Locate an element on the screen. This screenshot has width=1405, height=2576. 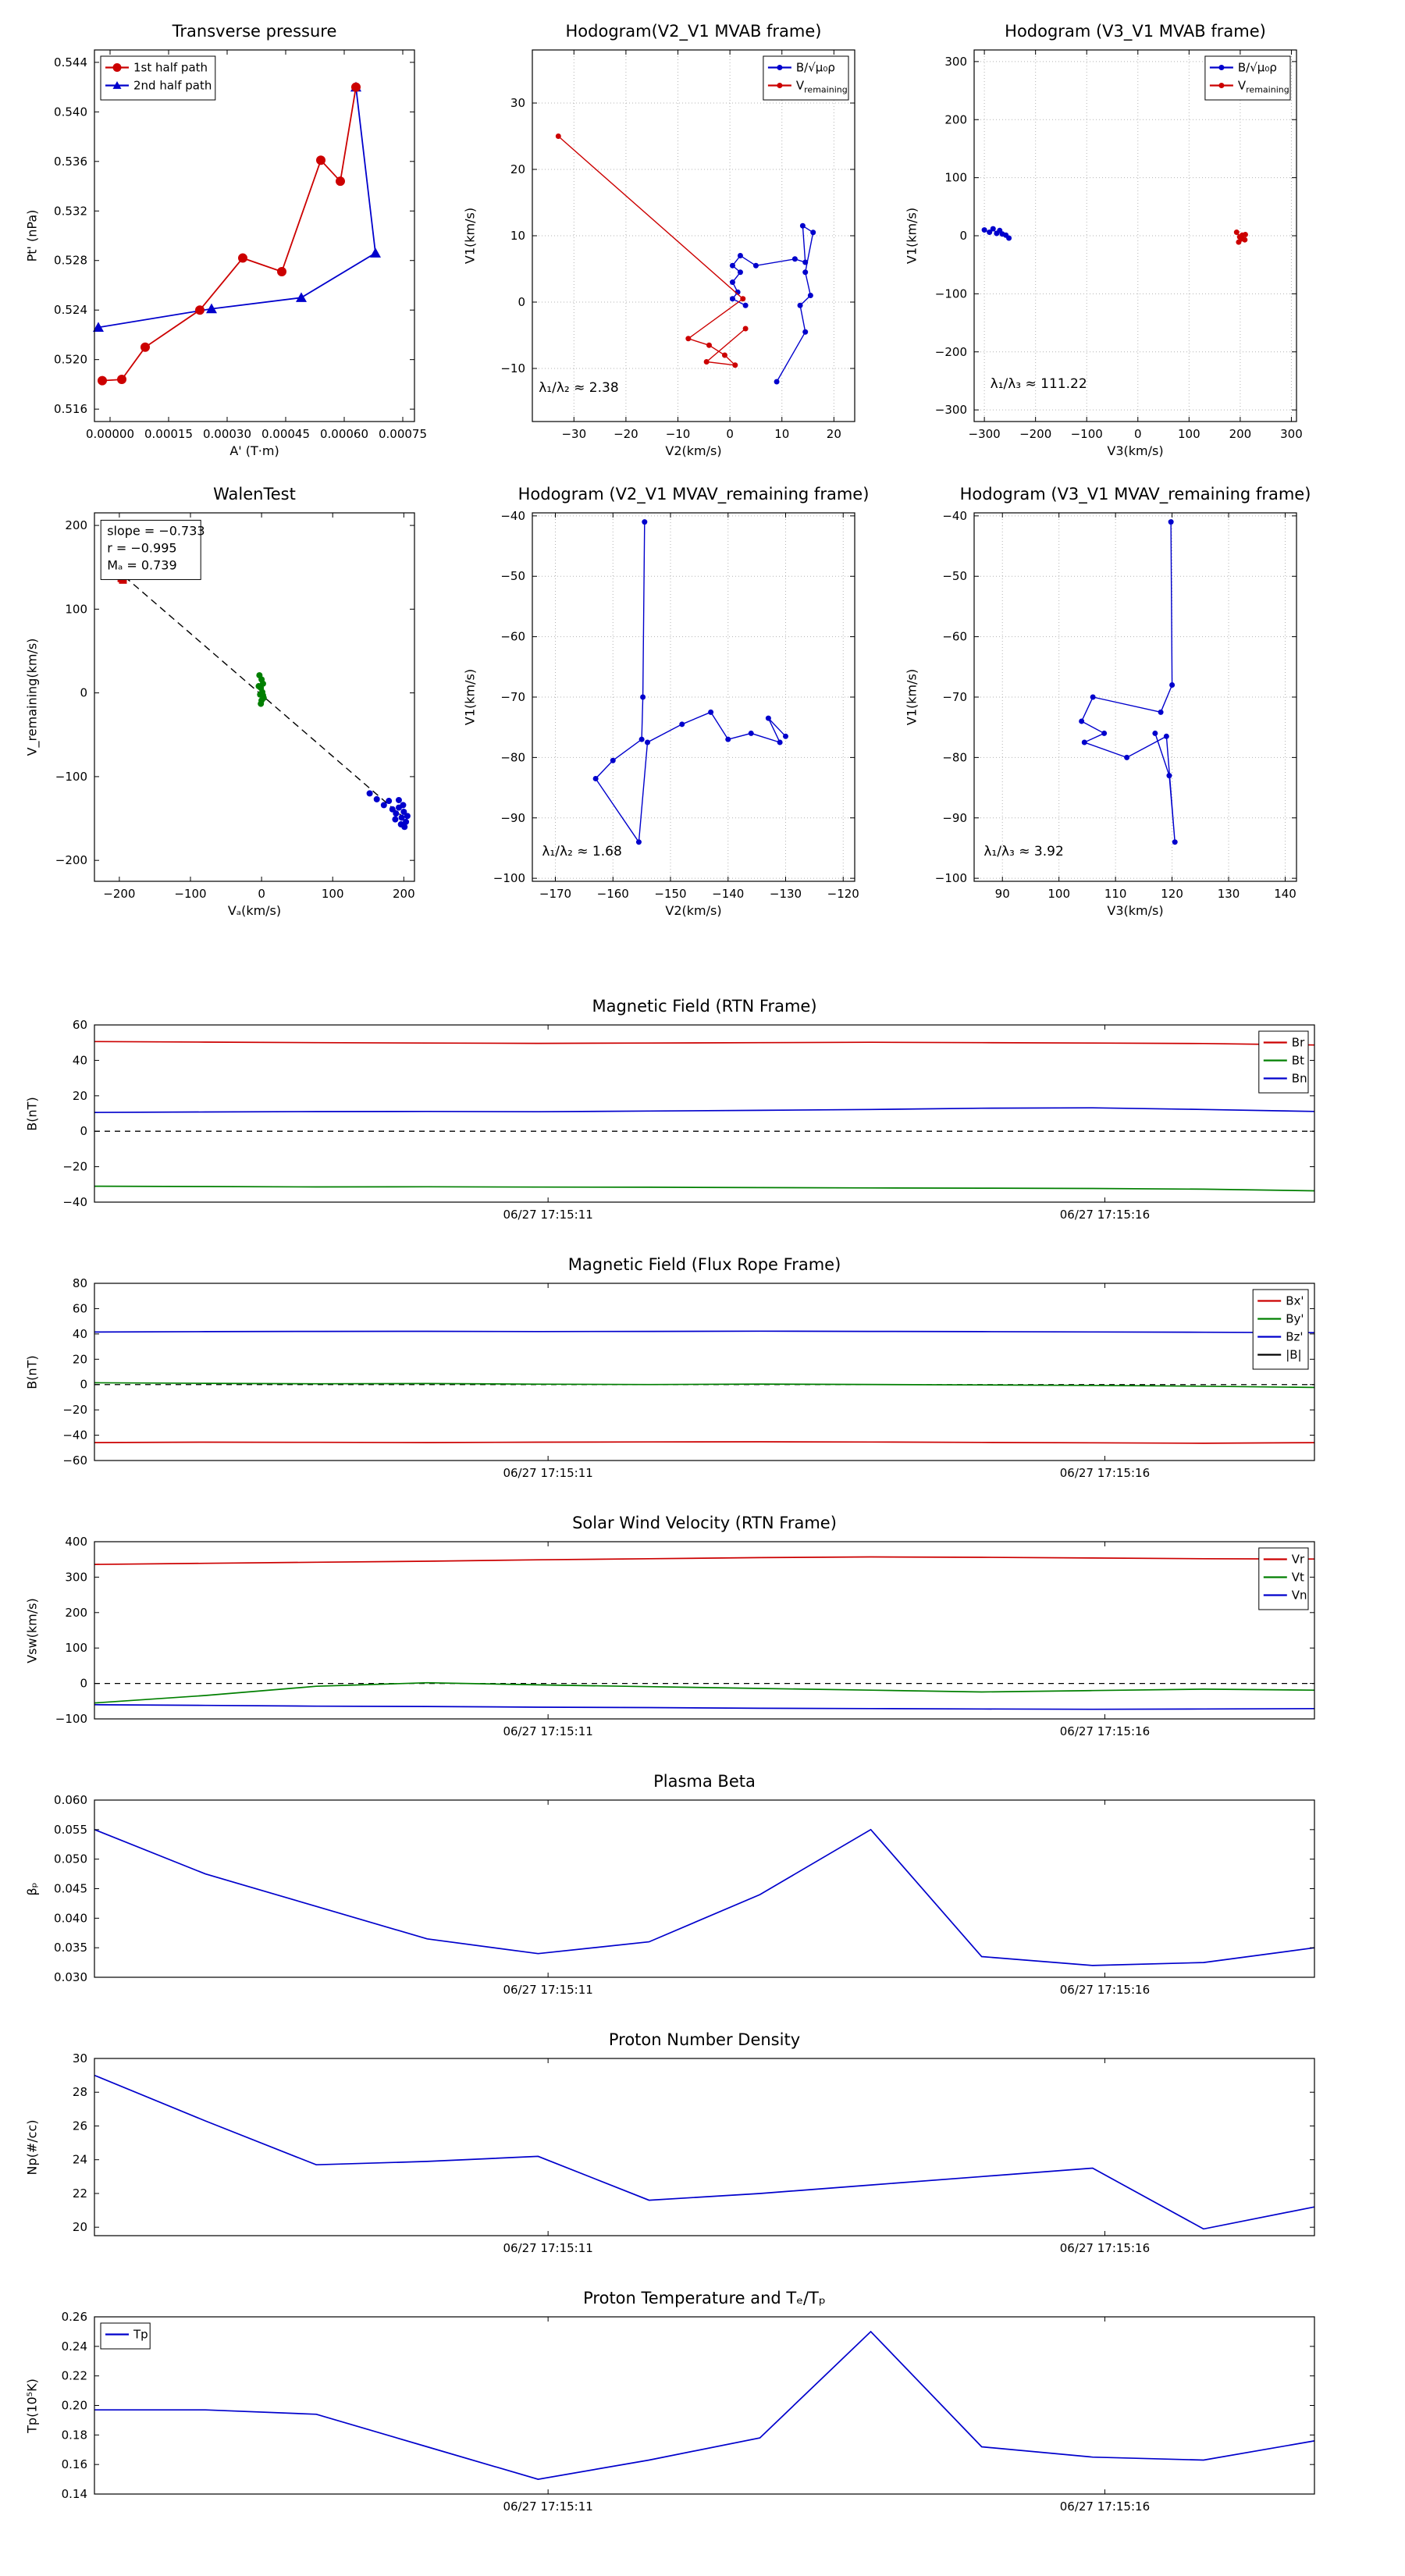
y-tick-label: 0.516 is located at coordinates (71, 409).